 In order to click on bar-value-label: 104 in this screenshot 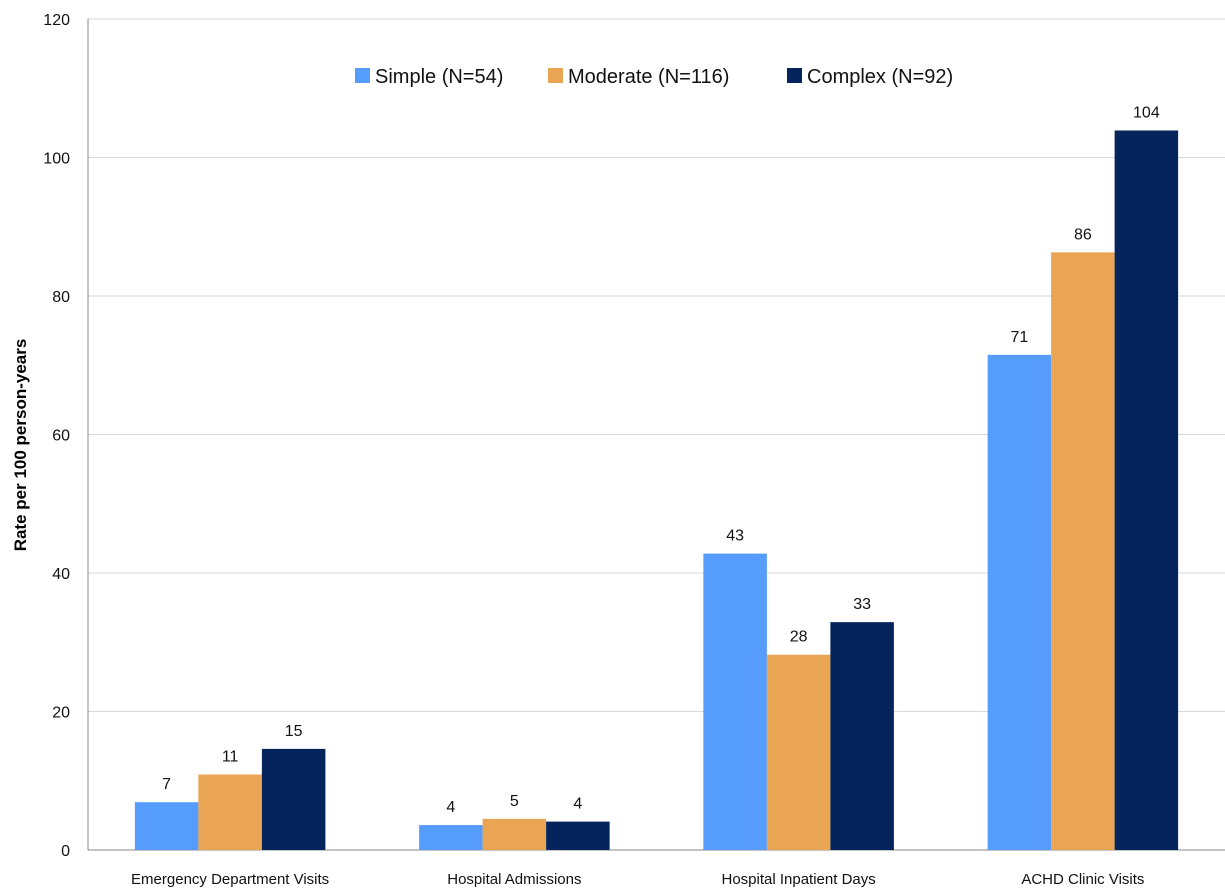, I will do `click(1146, 112)`.